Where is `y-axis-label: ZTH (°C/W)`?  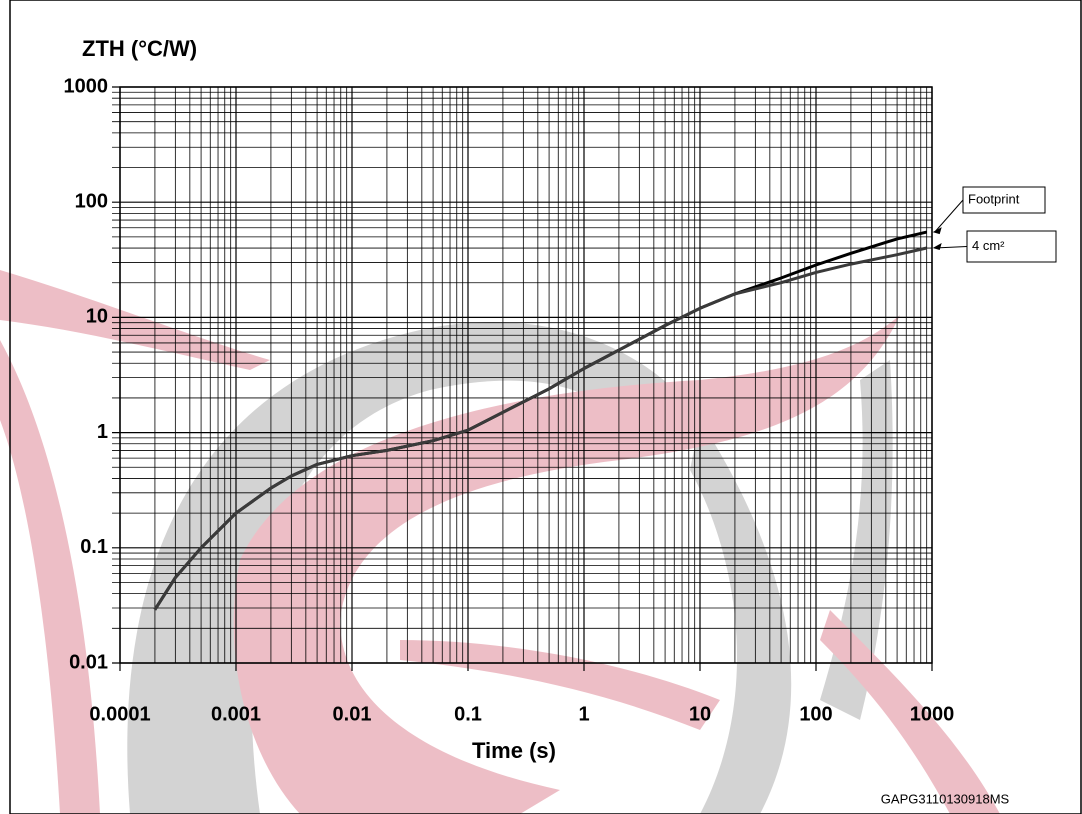
y-axis-label: ZTH (°C/W) is located at coordinates (139, 48).